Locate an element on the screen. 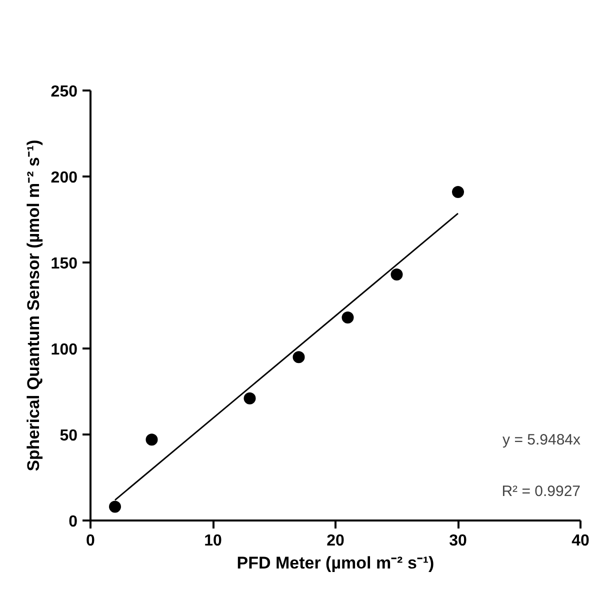 This screenshot has height=599, width=609. y-tick-label: 0 is located at coordinates (73, 522).